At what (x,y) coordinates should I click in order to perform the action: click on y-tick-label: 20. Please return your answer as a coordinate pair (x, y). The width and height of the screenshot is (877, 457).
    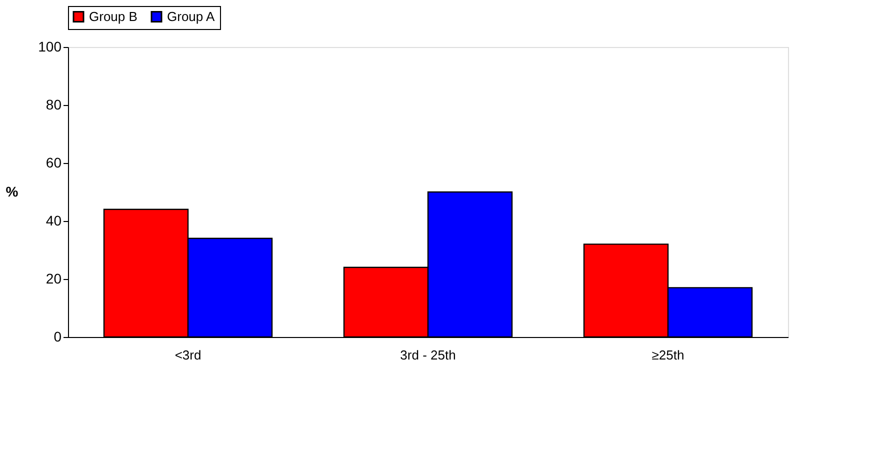
    Looking at the image, I should click on (54, 278).